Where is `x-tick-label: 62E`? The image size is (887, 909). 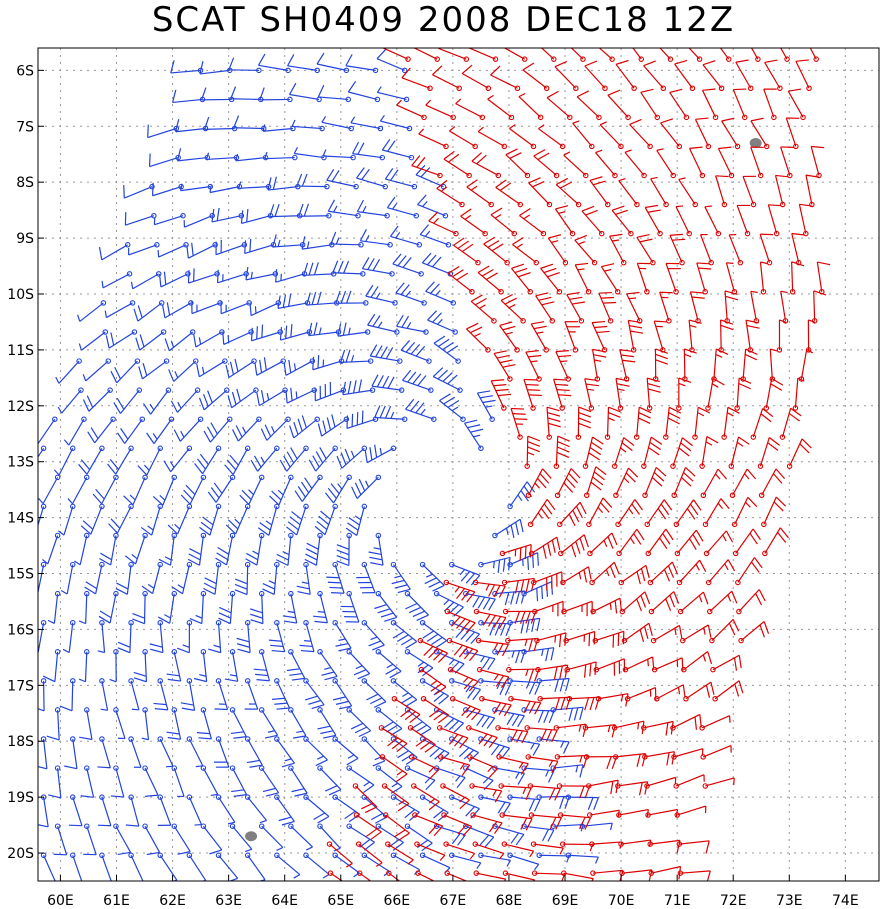
x-tick-label: 62E is located at coordinates (172, 901).